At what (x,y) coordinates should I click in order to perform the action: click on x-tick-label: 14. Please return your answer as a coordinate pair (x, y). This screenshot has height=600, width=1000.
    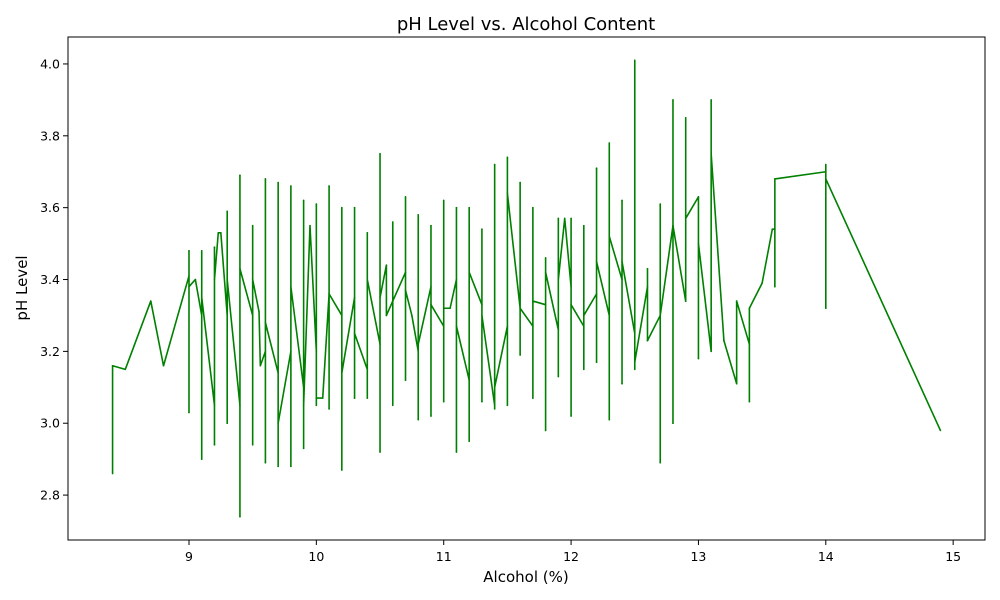
    Looking at the image, I should click on (826, 556).